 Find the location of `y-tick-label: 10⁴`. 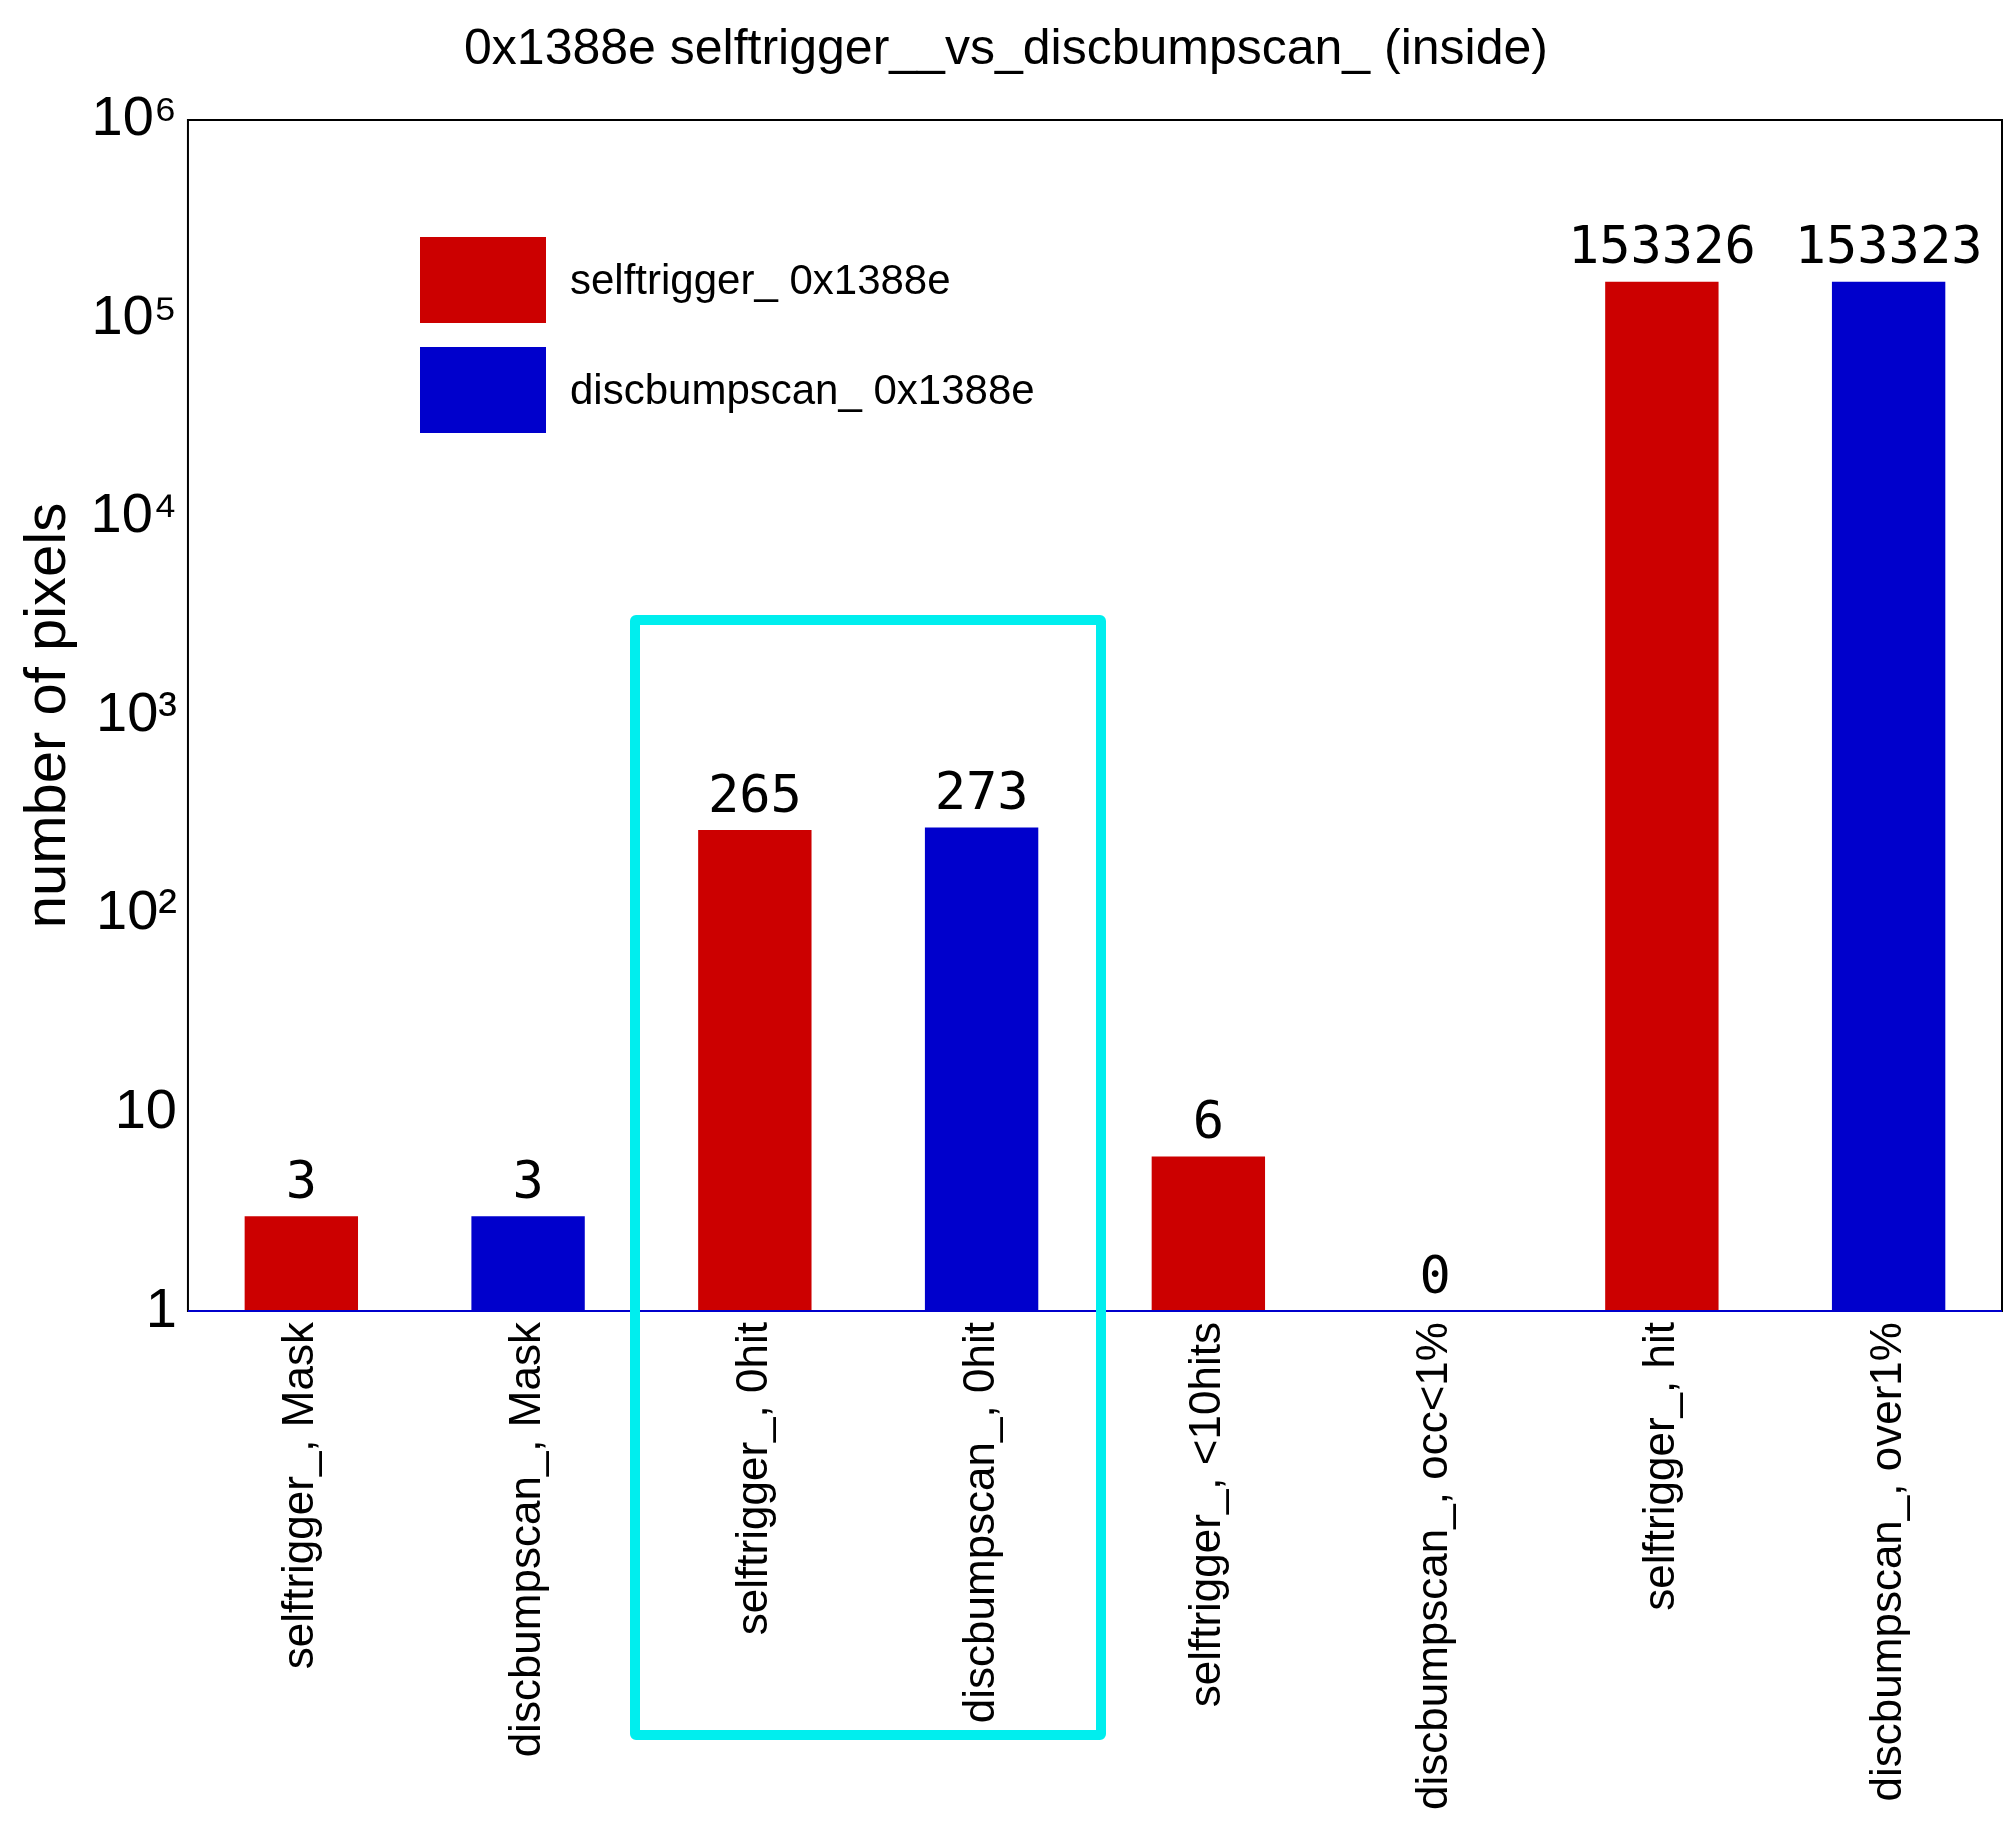

y-tick-label: 10⁴ is located at coordinates (133, 513).